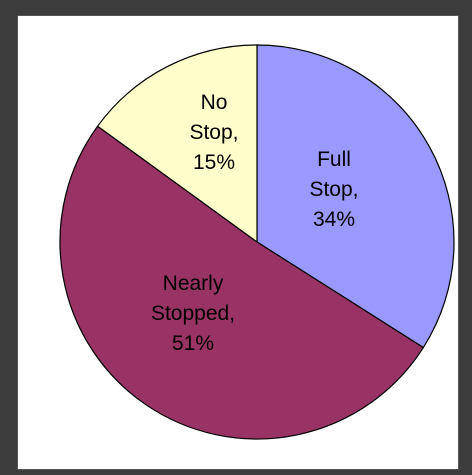 The height and width of the screenshot is (475, 472). What do you see at coordinates (193, 343) in the screenshot?
I see `slice-label-line: 51%` at bounding box center [193, 343].